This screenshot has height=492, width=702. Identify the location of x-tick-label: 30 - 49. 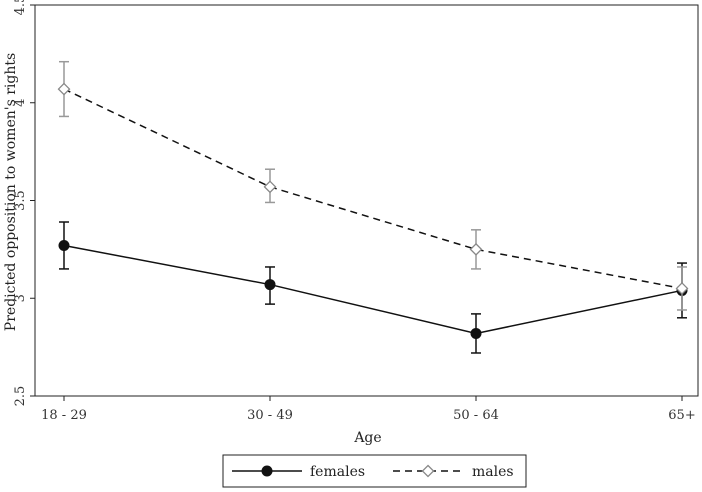
(270, 415).